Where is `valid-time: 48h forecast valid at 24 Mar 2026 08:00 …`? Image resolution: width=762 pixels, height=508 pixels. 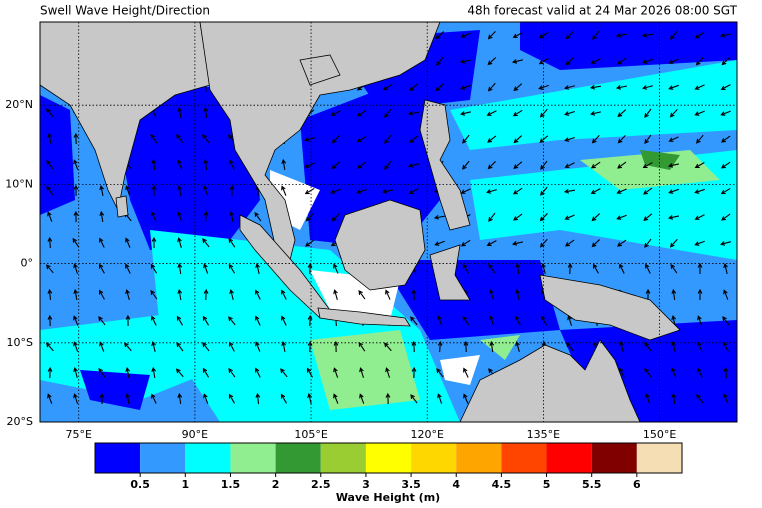
valid-time: 48h forecast valid at 24 Mar 2026 08:00 … is located at coordinates (602, 11).